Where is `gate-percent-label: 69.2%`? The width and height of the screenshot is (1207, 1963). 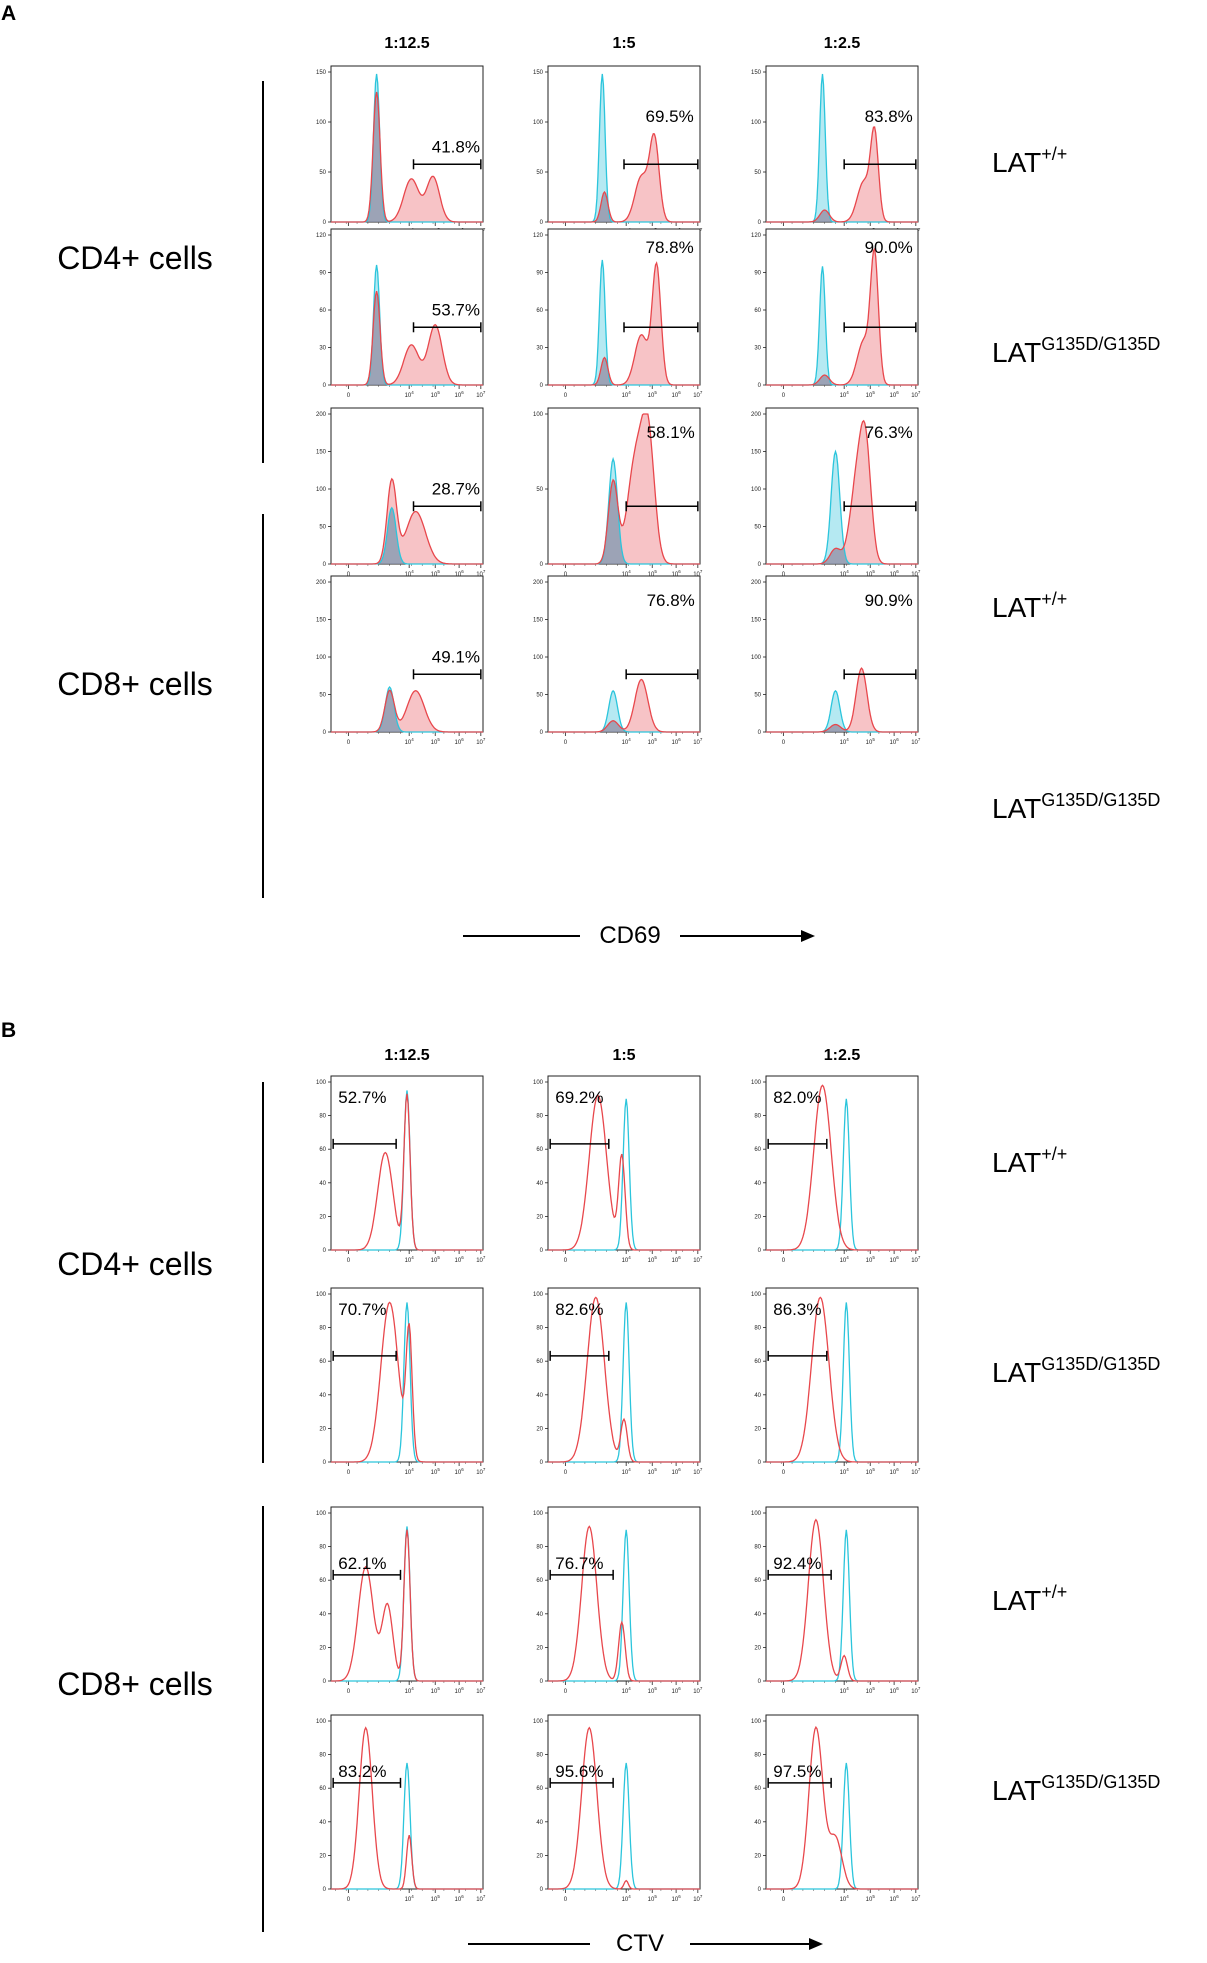 gate-percent-label: 69.2% is located at coordinates (579, 1097).